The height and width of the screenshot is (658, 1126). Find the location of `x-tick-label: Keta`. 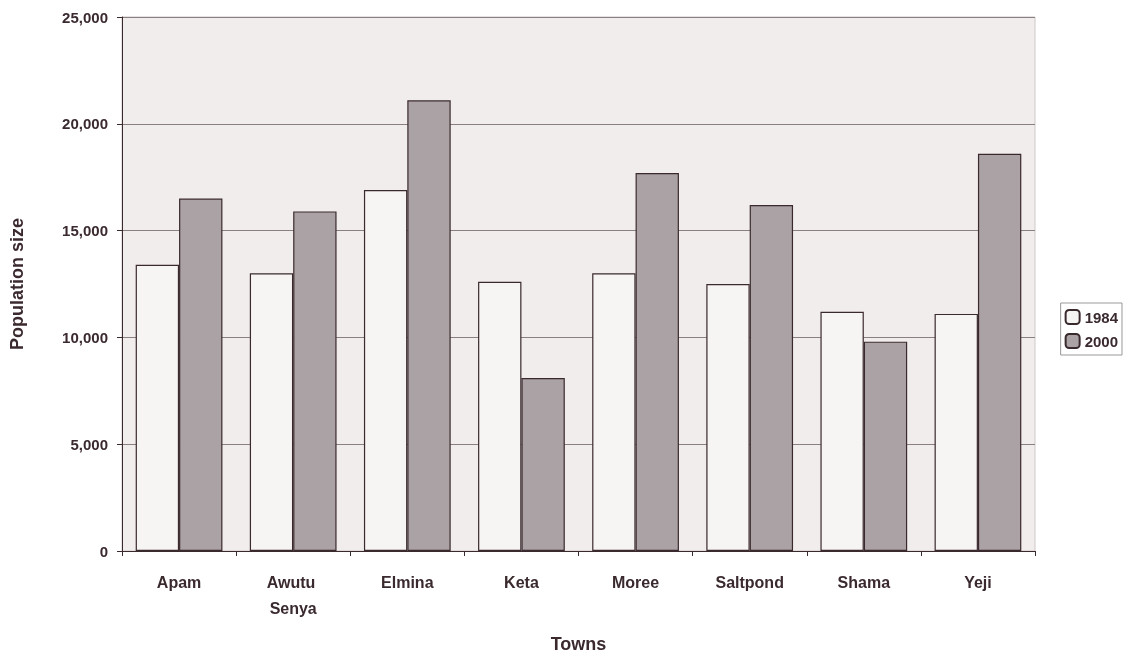

x-tick-label: Keta is located at coordinates (521, 582).